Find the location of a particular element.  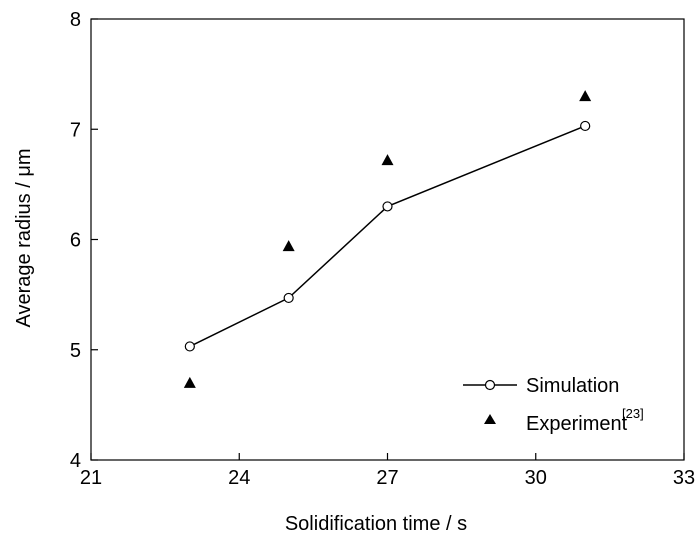

x-tick-label: 30 is located at coordinates (536, 478).